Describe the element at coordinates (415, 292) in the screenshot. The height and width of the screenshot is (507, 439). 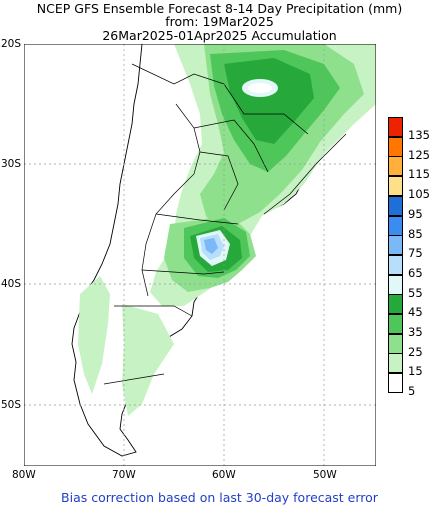
I see `legend-label: 55` at that location.